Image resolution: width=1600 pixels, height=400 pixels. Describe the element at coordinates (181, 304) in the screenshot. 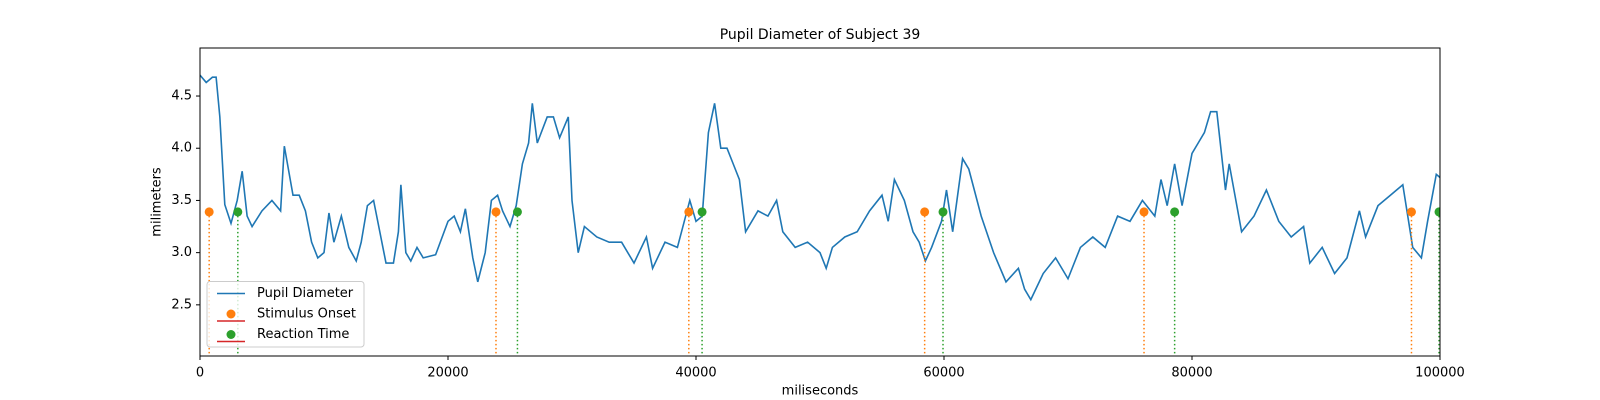

I see `y-tick-label: 2.5` at that location.